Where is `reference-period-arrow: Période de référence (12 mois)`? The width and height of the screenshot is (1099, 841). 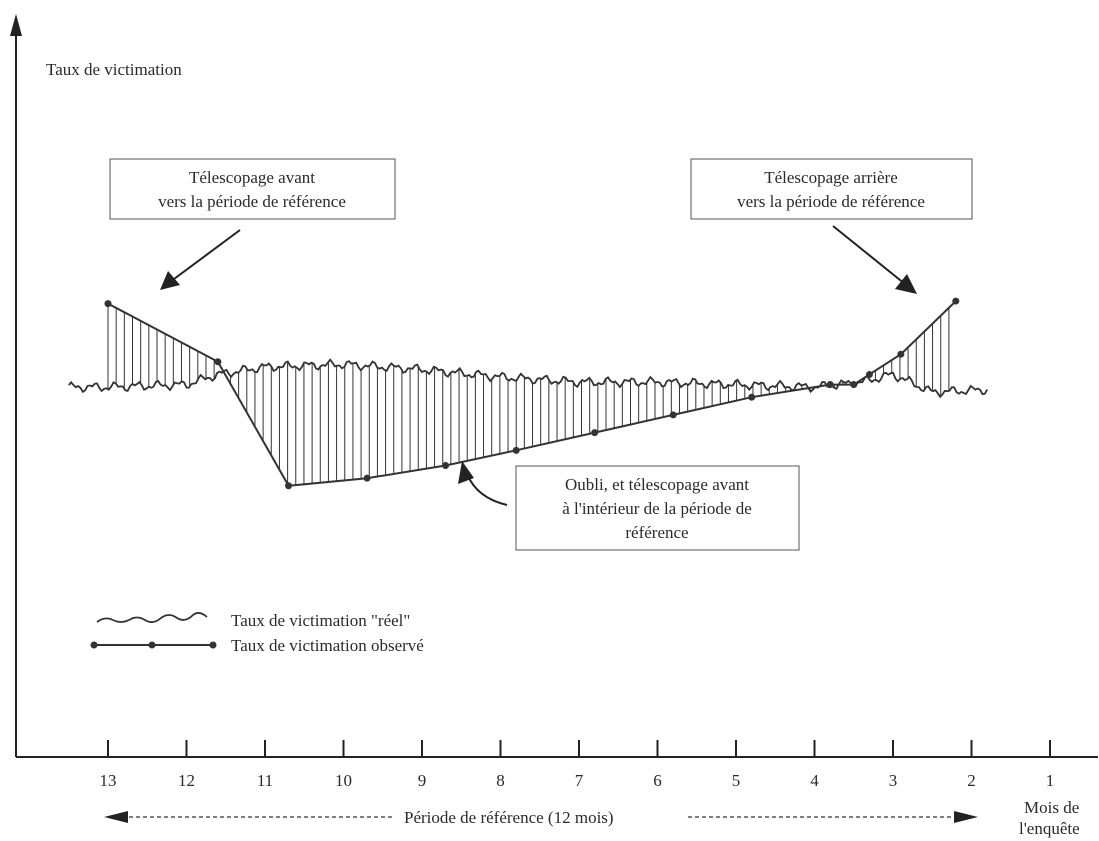
reference-period-arrow: Période de référence (12 mois) is located at coordinates (541, 817).